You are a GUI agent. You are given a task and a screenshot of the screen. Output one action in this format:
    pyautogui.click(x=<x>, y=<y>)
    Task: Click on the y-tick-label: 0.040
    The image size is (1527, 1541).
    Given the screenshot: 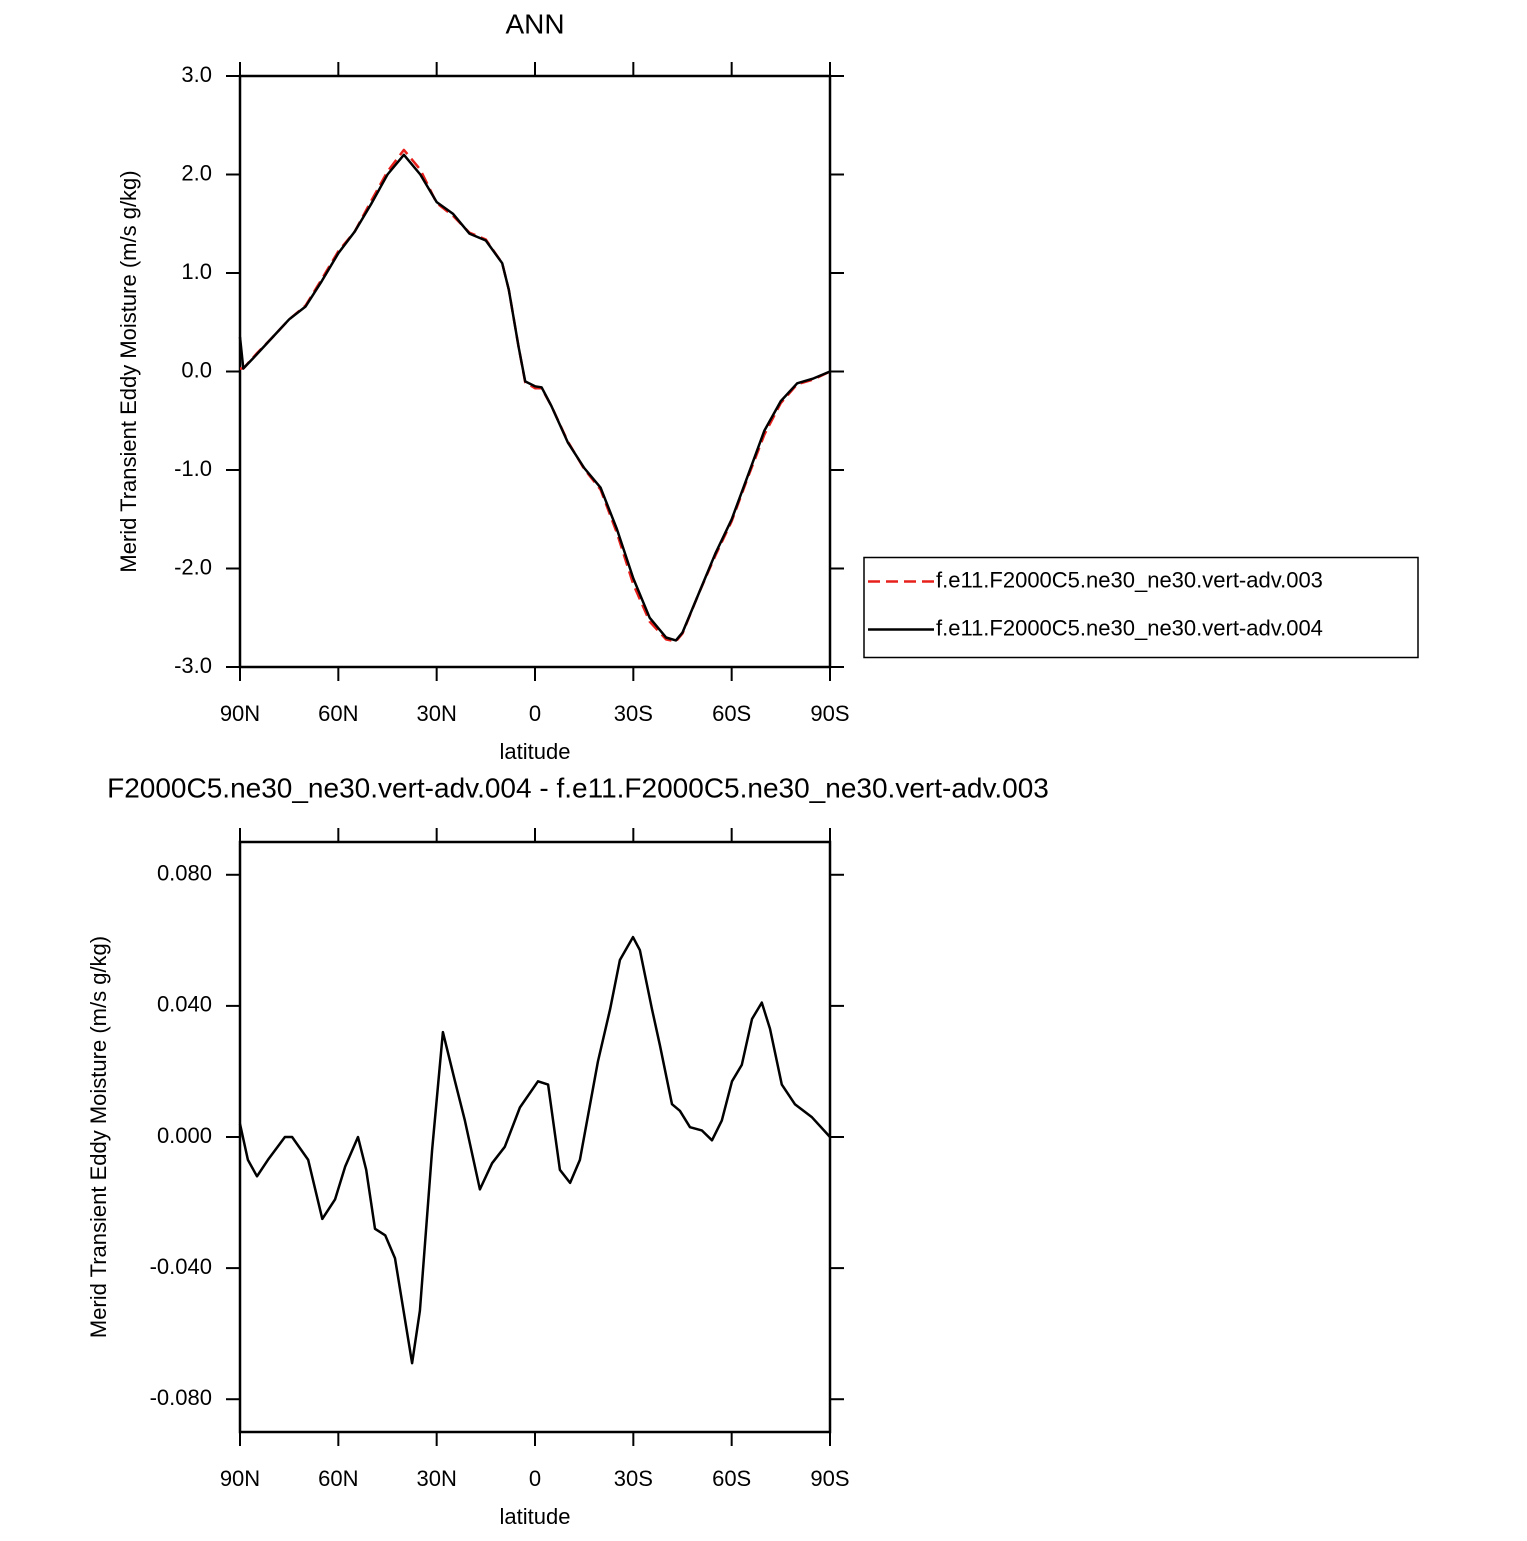 What is the action you would take?
    pyautogui.click(x=184, y=1004)
    